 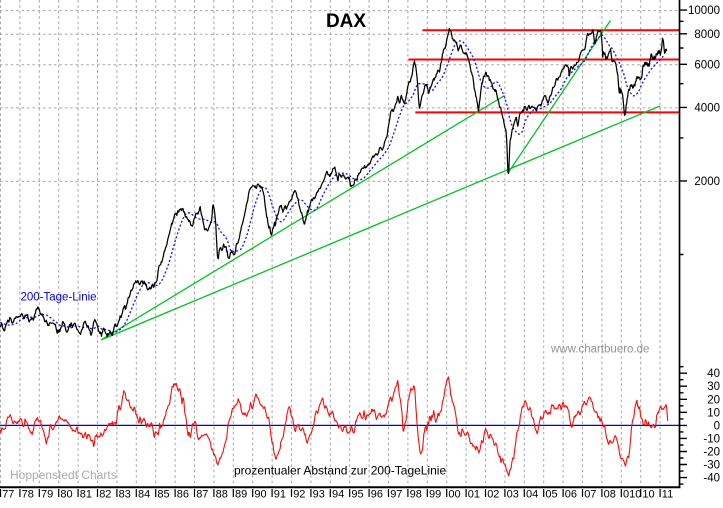 I want to click on svg-text: 8000, so click(x=707, y=35).